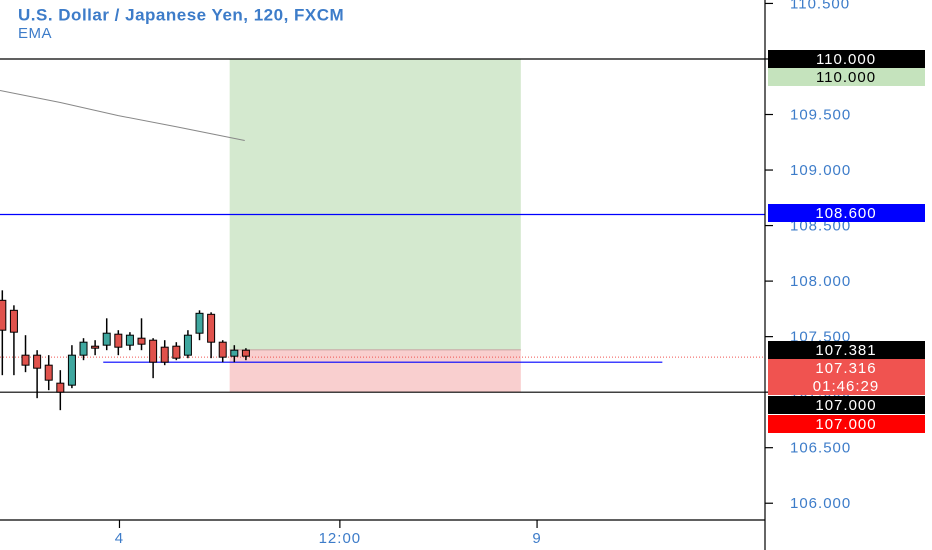 The height and width of the screenshot is (550, 932). What do you see at coordinates (340, 538) in the screenshot?
I see `x-tick-label: 12:00` at bounding box center [340, 538].